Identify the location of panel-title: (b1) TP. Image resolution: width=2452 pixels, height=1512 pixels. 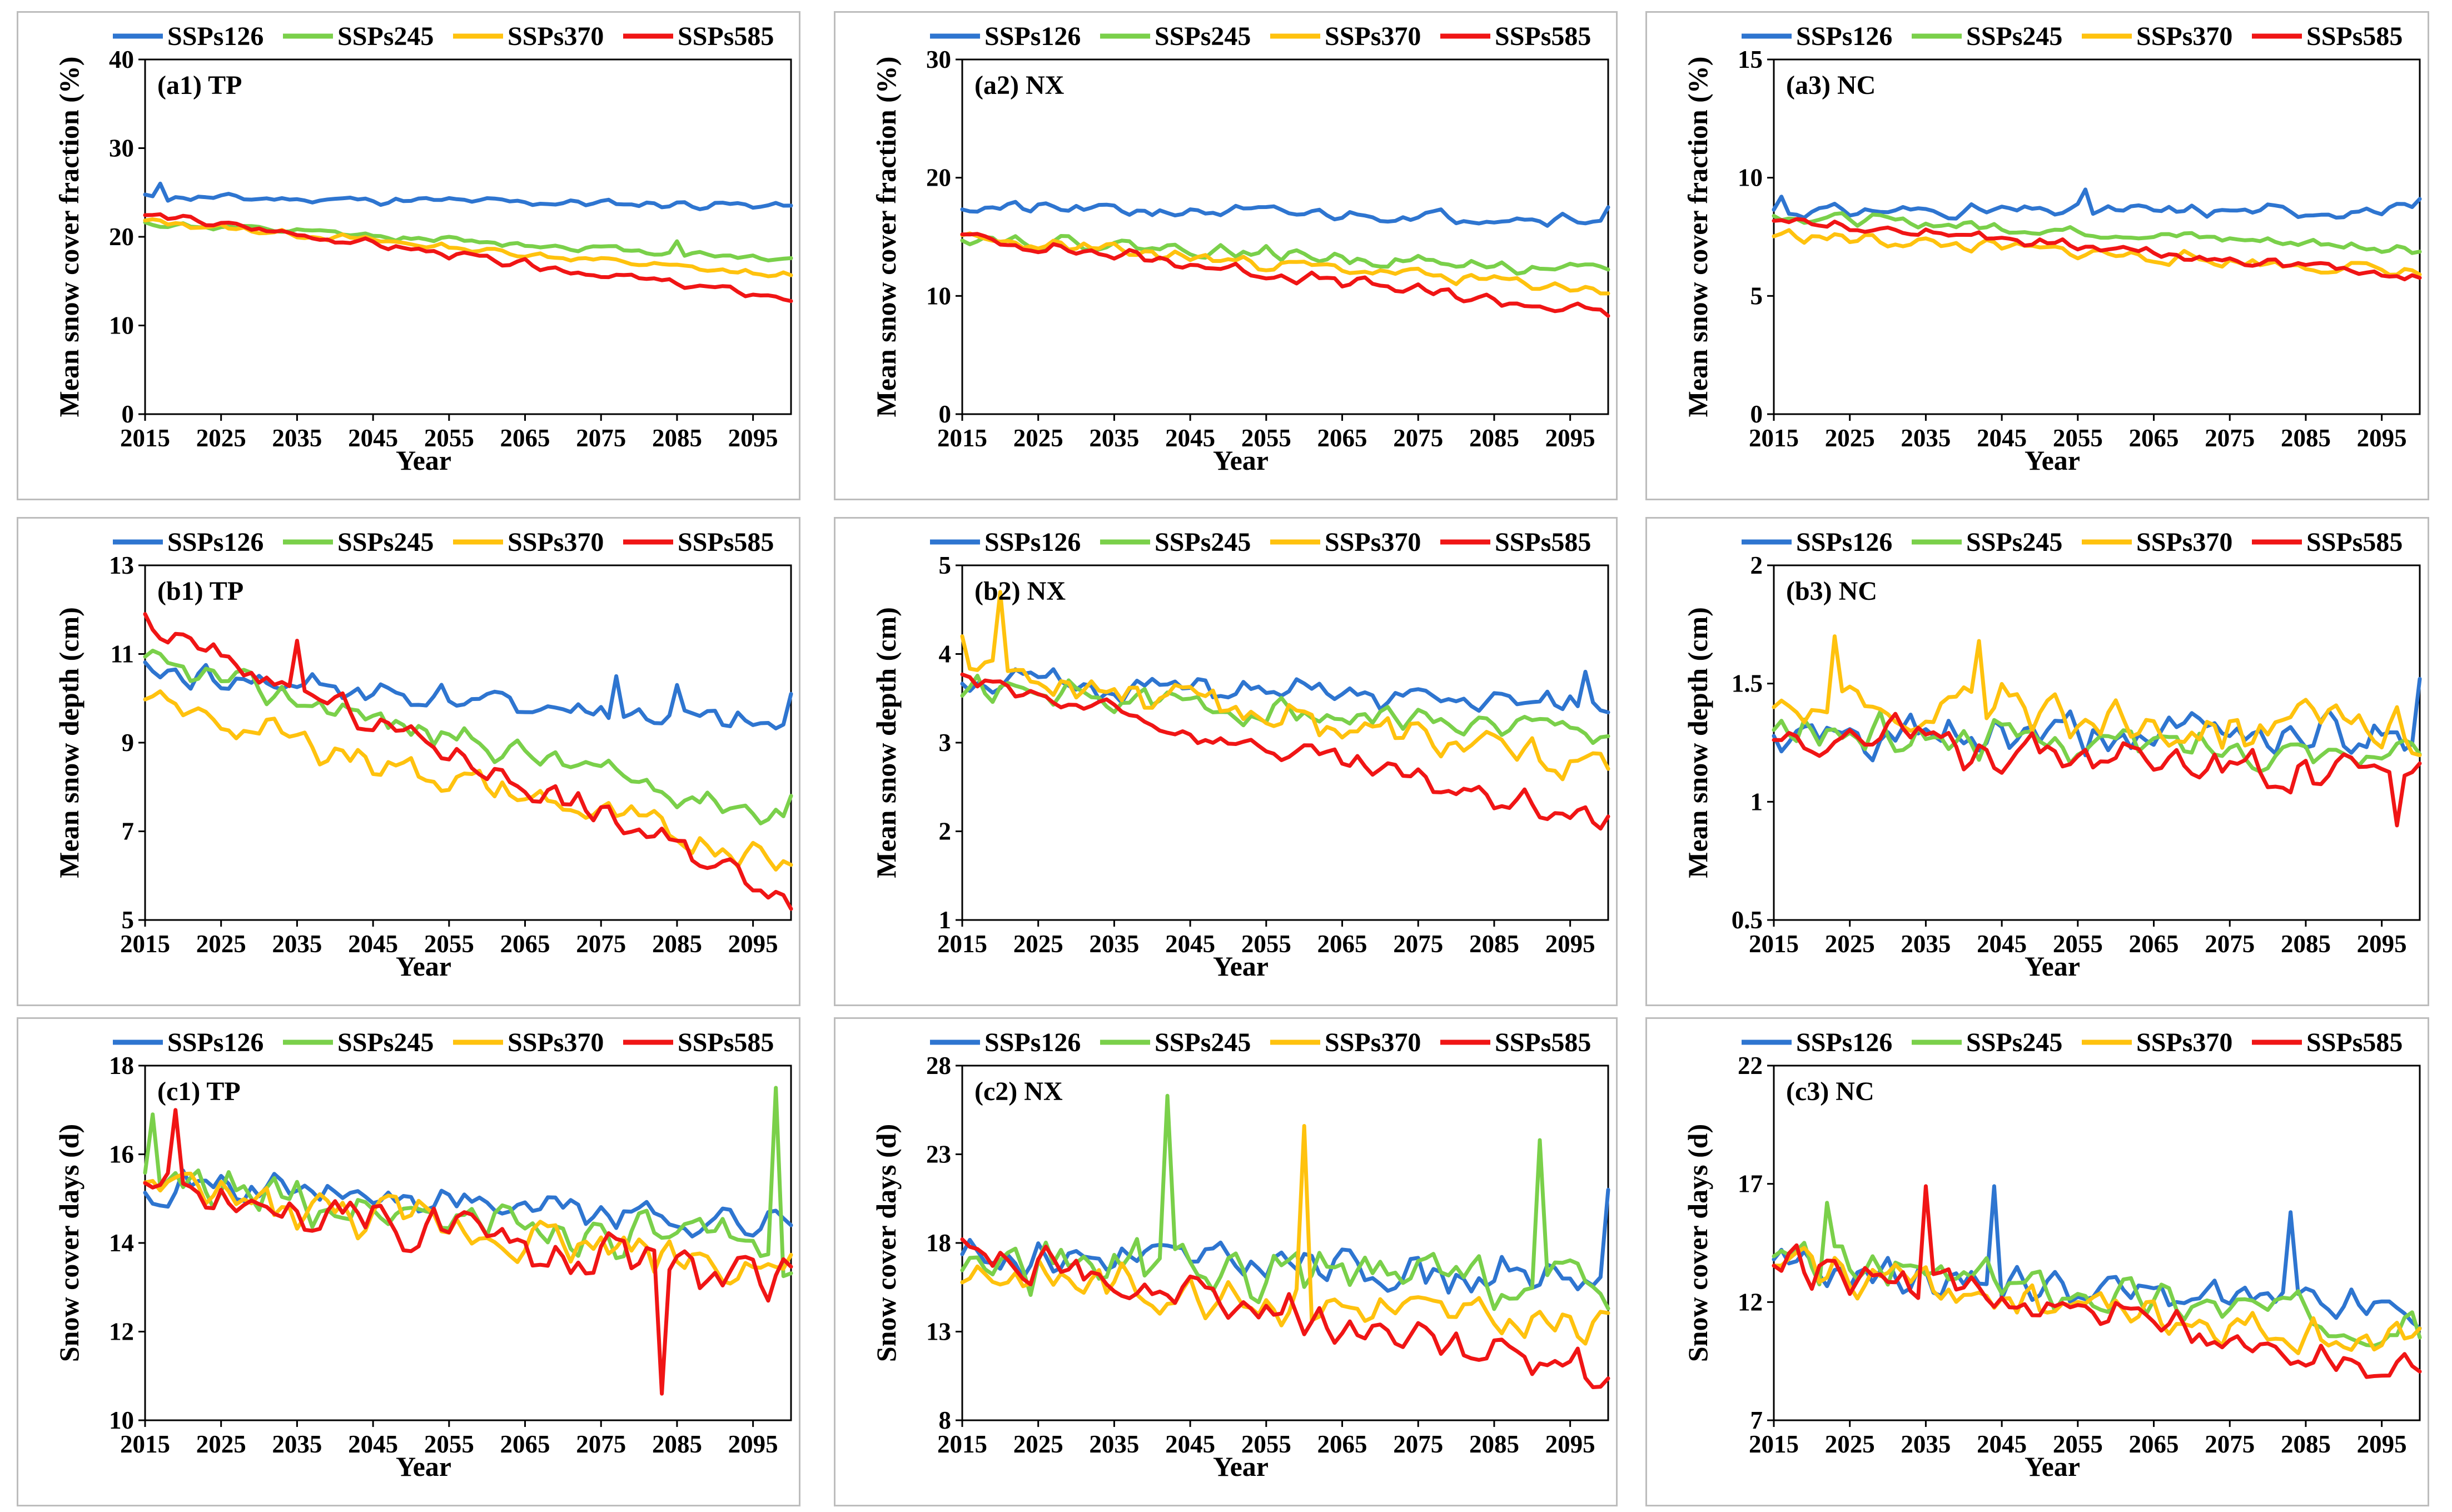
(200, 591).